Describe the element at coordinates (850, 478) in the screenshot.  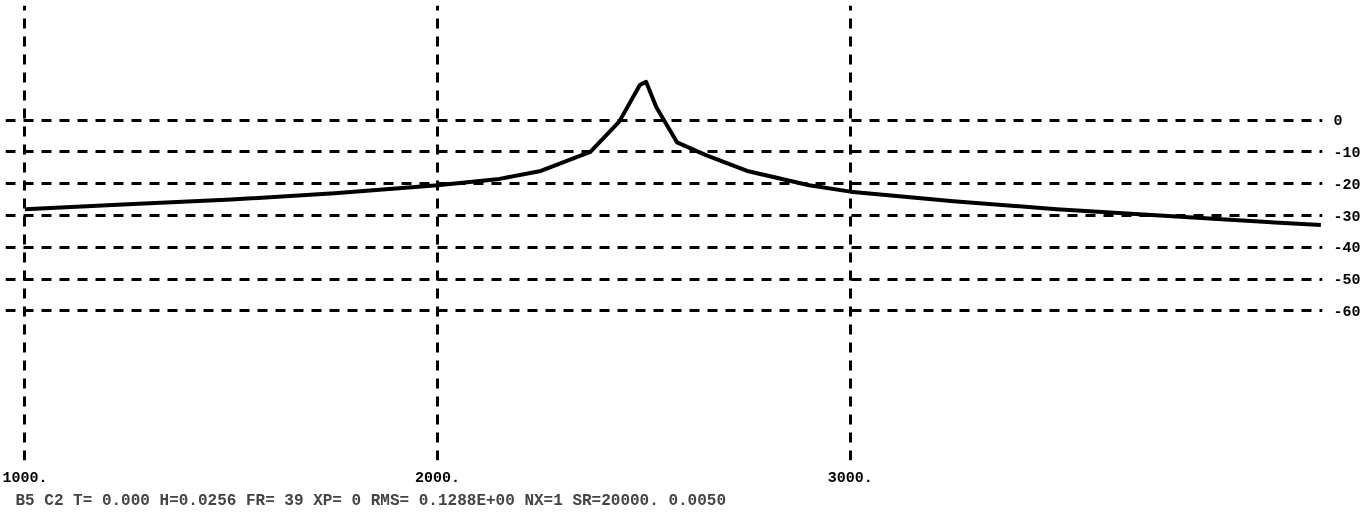
I see `x-tick-label: 3000.` at that location.